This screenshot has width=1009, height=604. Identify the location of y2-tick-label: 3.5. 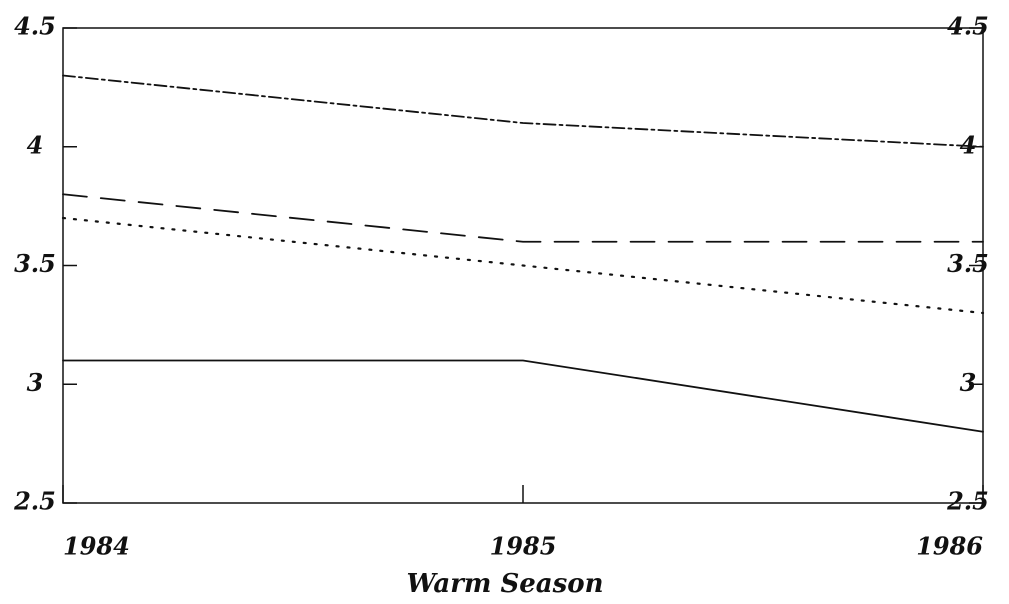
(968, 263).